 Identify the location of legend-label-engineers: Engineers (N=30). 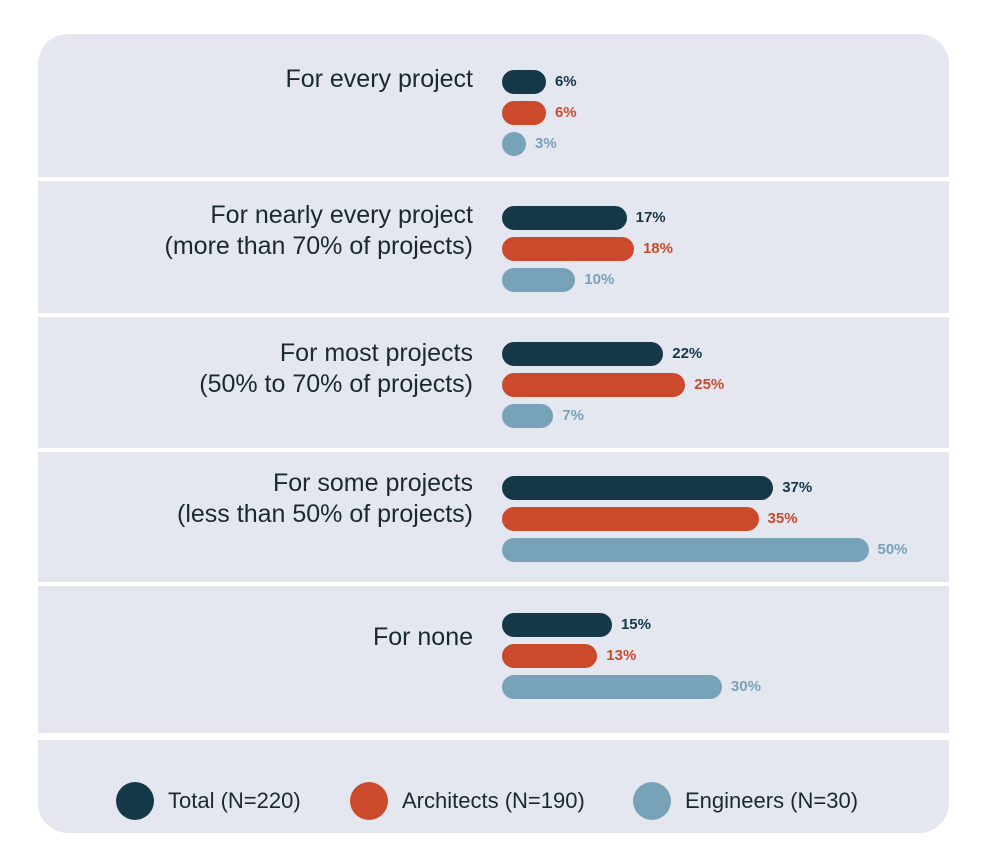
(772, 800).